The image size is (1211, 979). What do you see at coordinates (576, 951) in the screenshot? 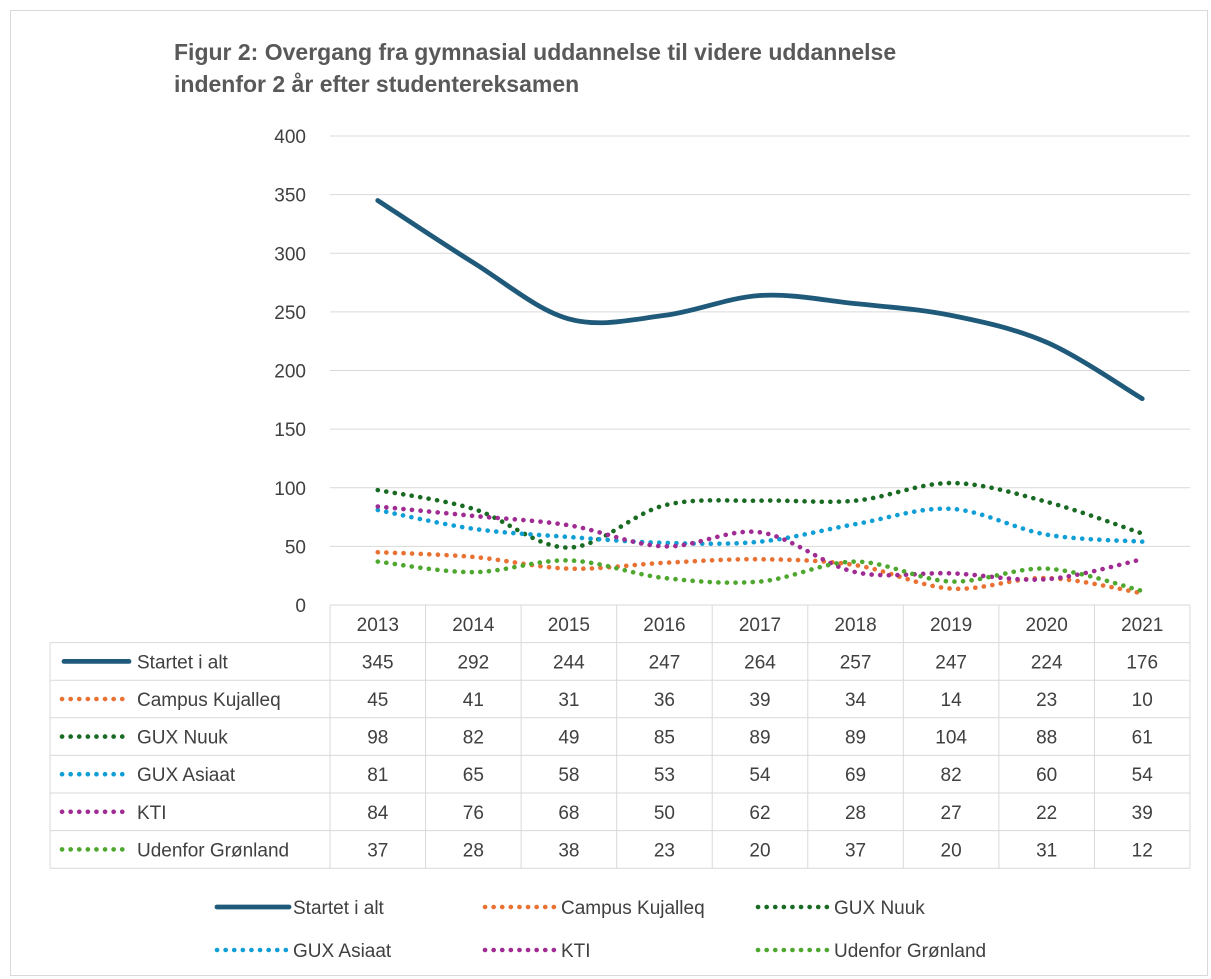
I see `legend-label-kti: KTI` at bounding box center [576, 951].